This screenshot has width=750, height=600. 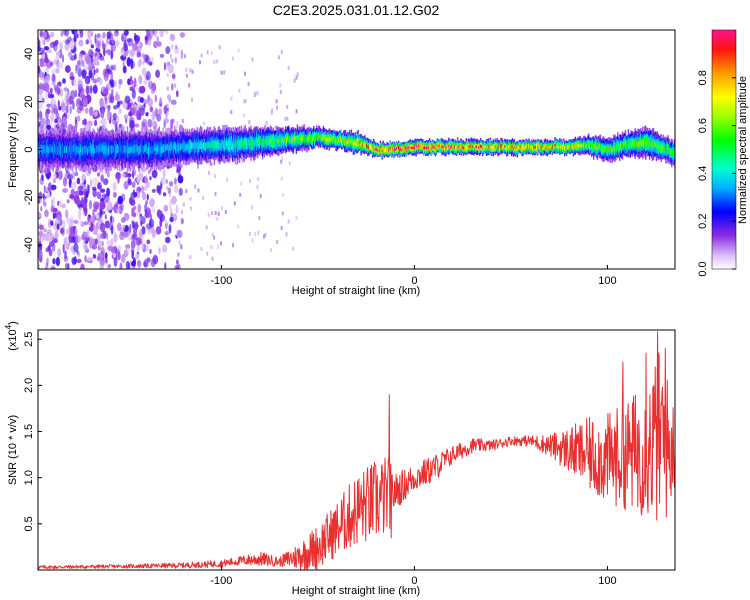 What do you see at coordinates (13, 323) in the screenshot?
I see `snr-multiplier-close: )` at bounding box center [13, 323].